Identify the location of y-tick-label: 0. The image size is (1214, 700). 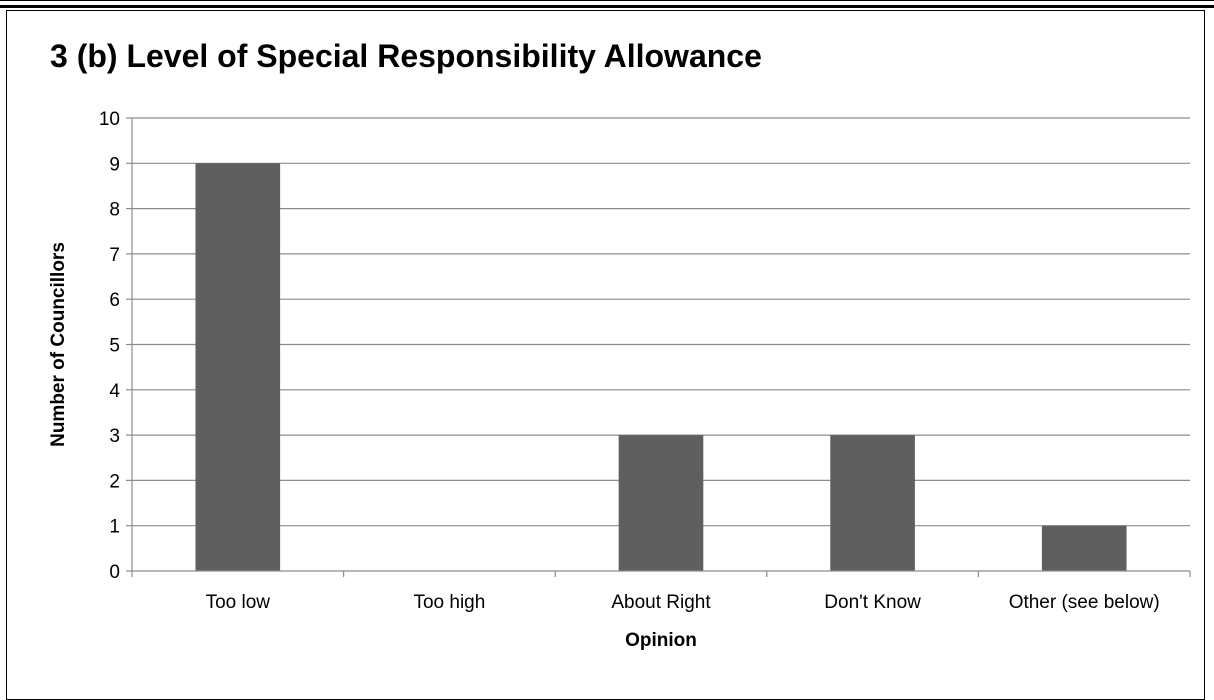
(114, 572).